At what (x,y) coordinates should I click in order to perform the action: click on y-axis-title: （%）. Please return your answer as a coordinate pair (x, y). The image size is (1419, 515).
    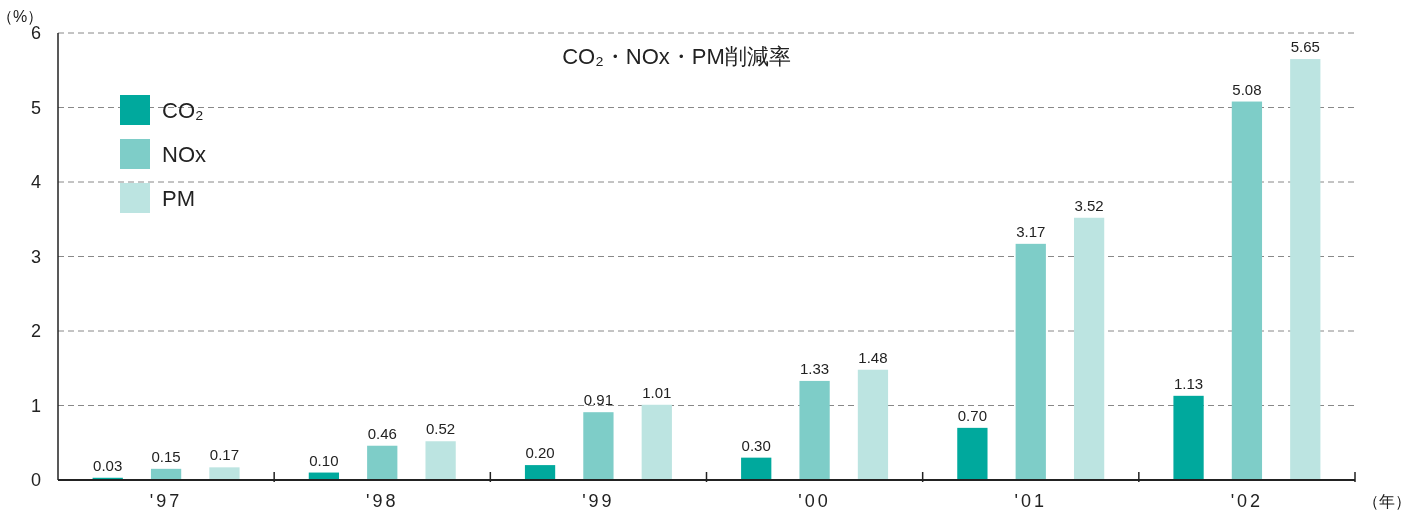
    Looking at the image, I should click on (22, 16).